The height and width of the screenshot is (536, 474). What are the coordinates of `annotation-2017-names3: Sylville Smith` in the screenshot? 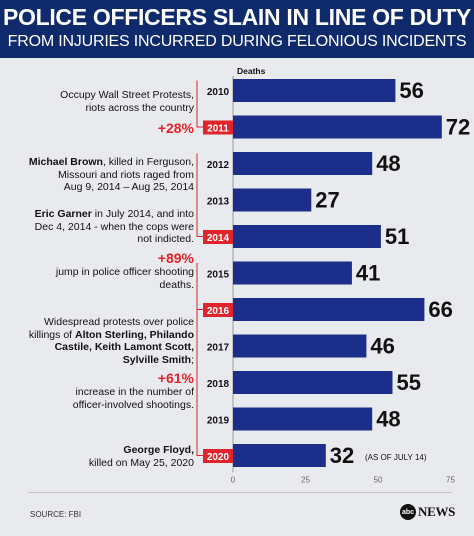 It's located at (157, 359).